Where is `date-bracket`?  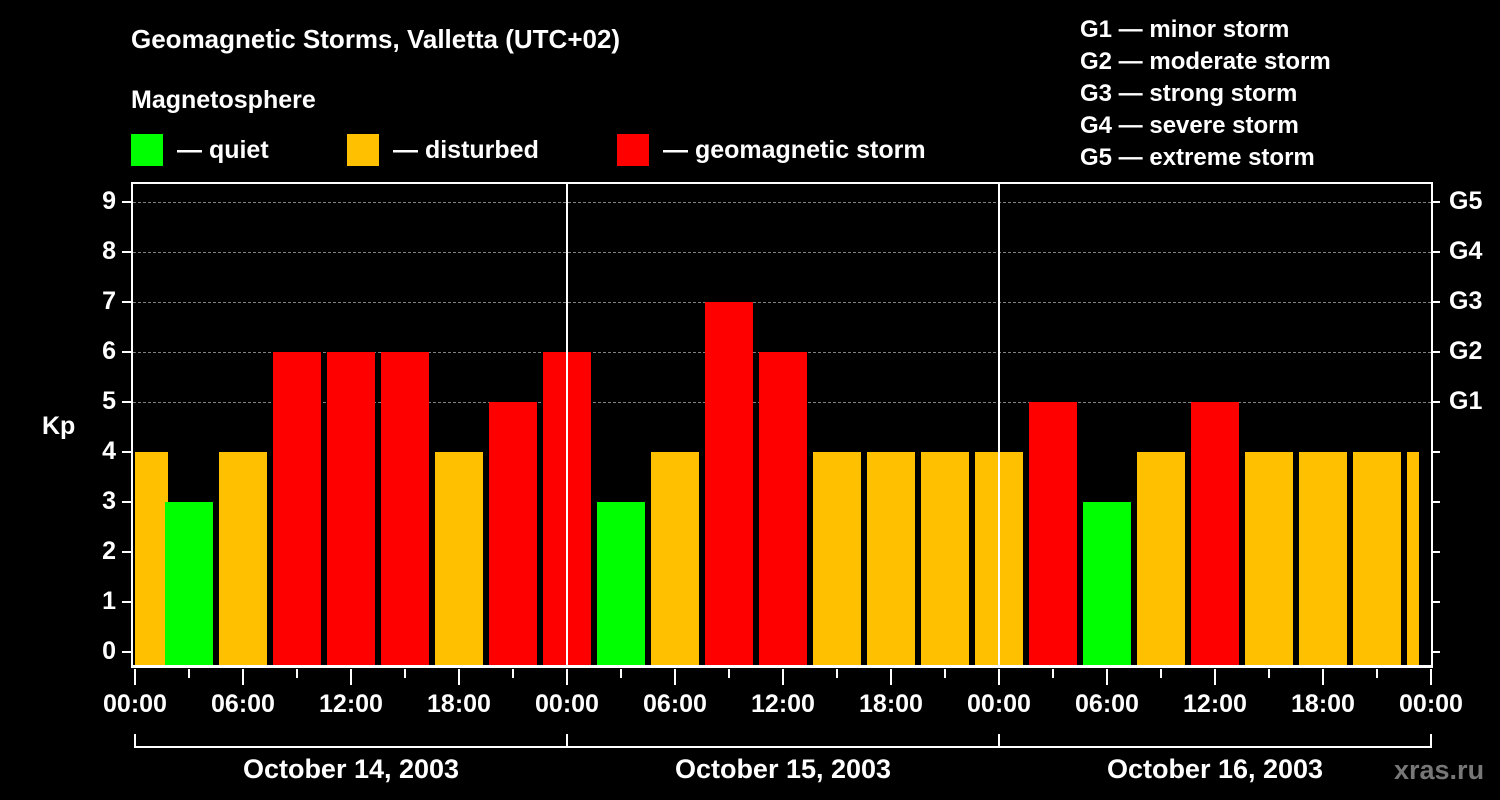 date-bracket is located at coordinates (783, 747).